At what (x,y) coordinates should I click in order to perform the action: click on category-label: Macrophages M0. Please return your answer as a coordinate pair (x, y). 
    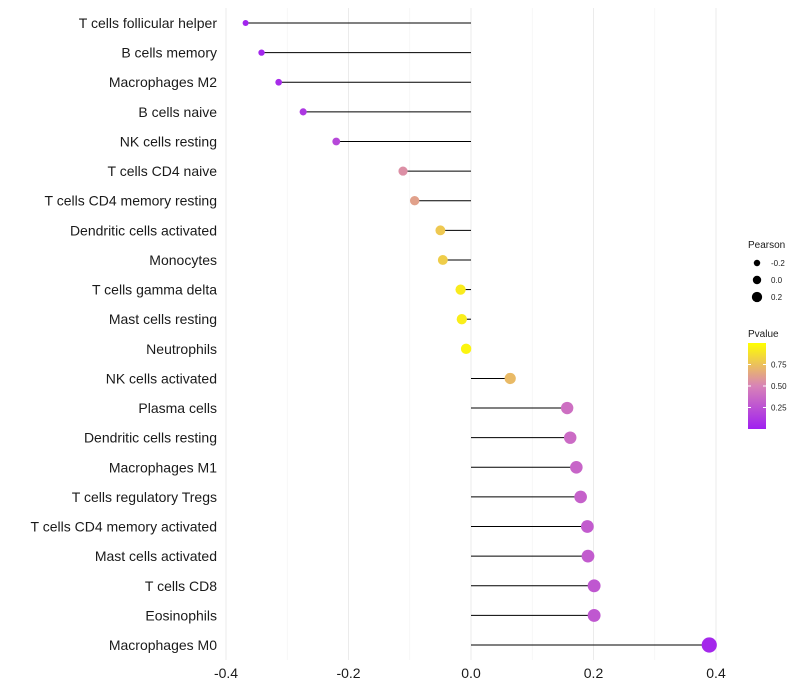
    Looking at the image, I should click on (163, 645).